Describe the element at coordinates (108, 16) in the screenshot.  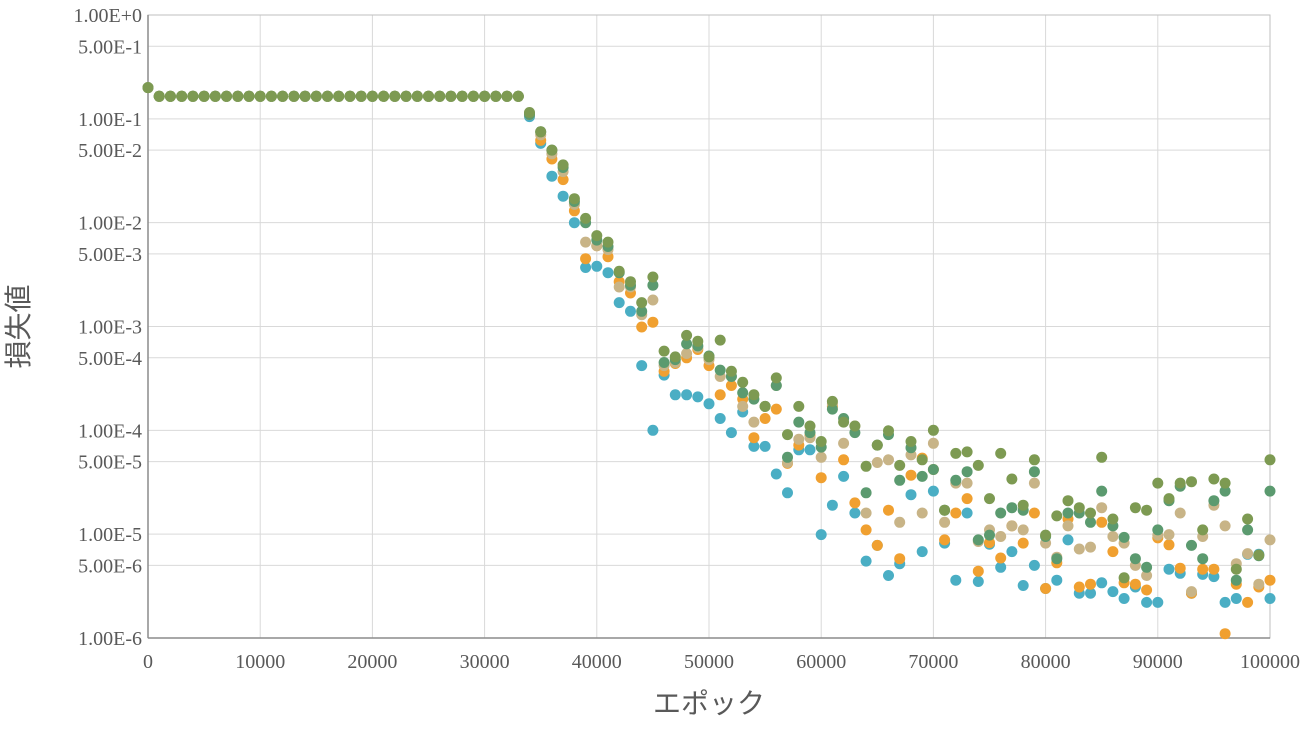
I see `y-tick-label: 1.00E+0` at that location.